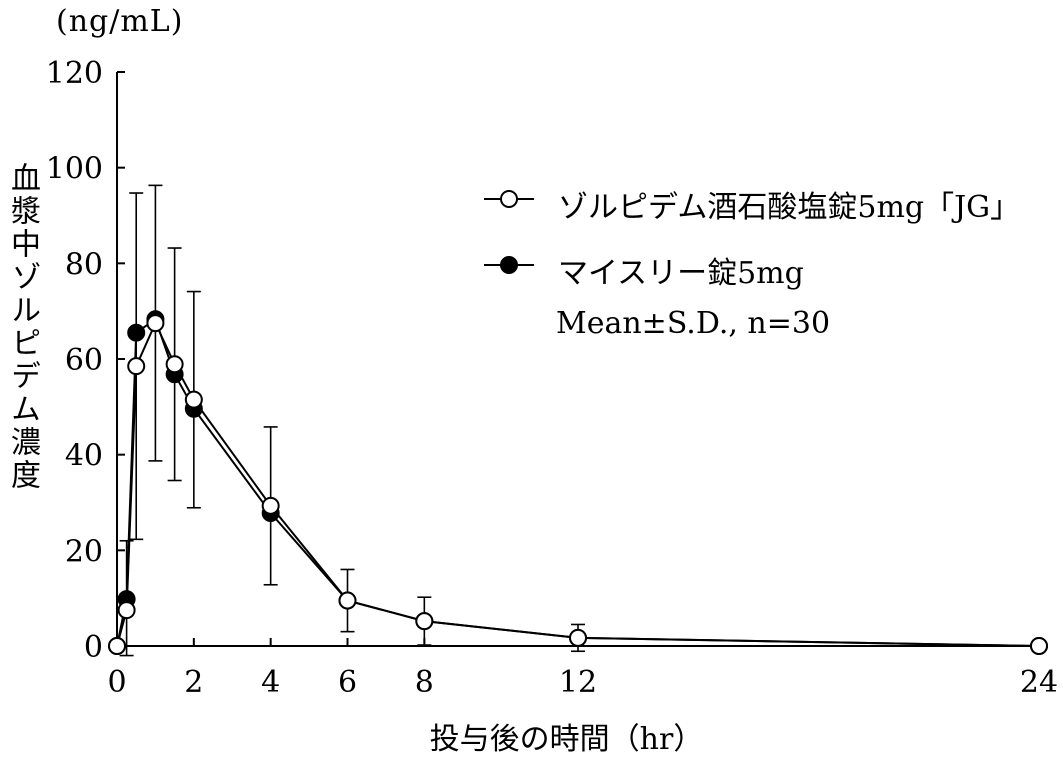  Describe the element at coordinates (120, 21) in the screenshot. I see `y-unit-label: (ng/mL)` at that location.